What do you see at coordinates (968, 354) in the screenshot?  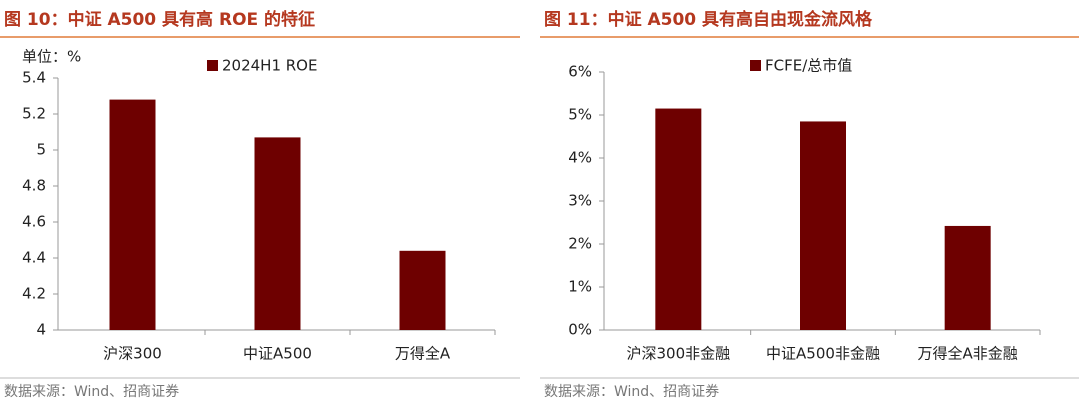 I see `x-tick-label: 万得全A非金融` at bounding box center [968, 354].